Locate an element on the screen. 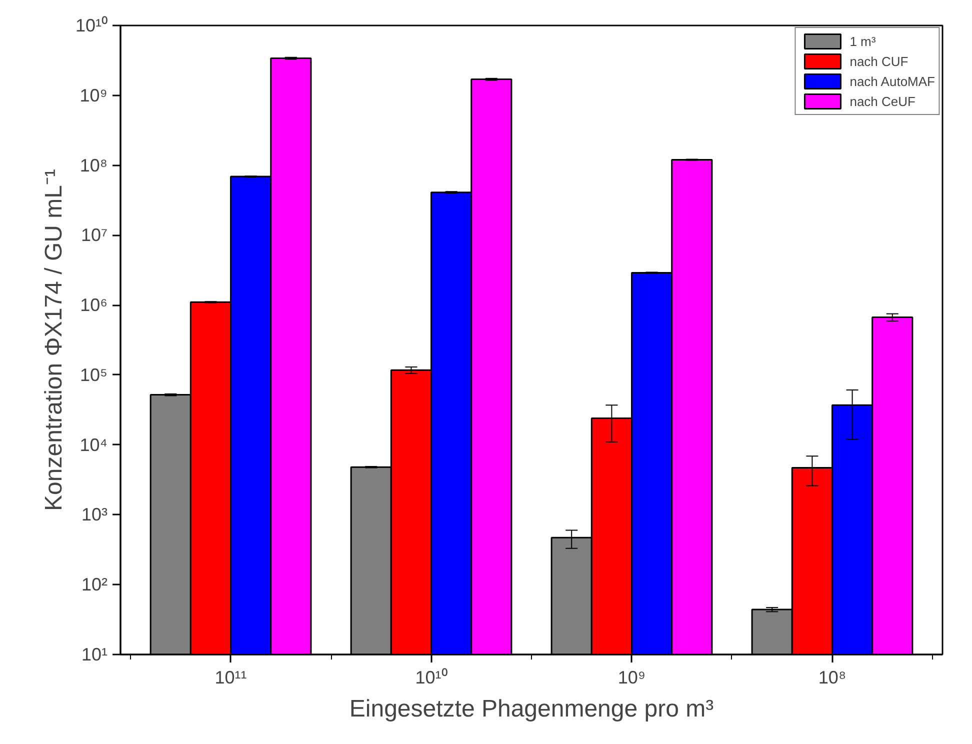 Image resolution: width=972 pixels, height=744 pixels. legend-label: 1 m³ is located at coordinates (863, 41).